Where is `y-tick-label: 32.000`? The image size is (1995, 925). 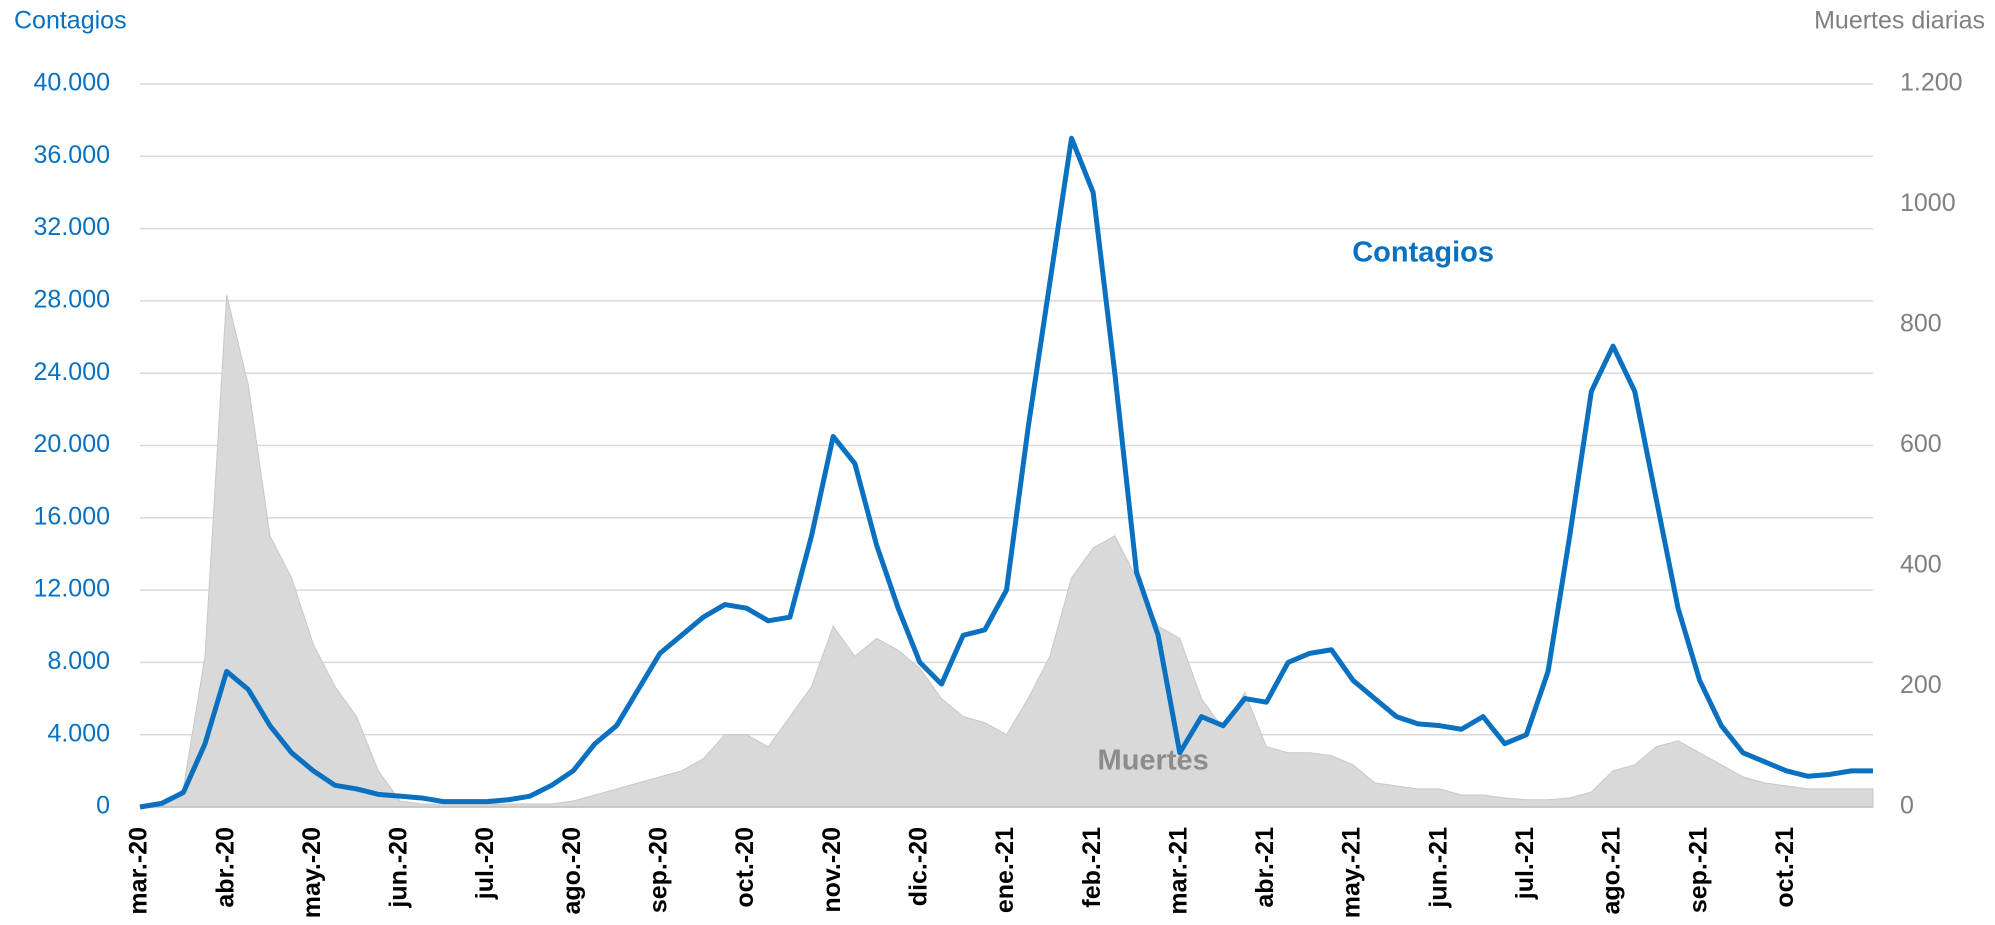
y-tick-label: 32.000 is located at coordinates (72, 227).